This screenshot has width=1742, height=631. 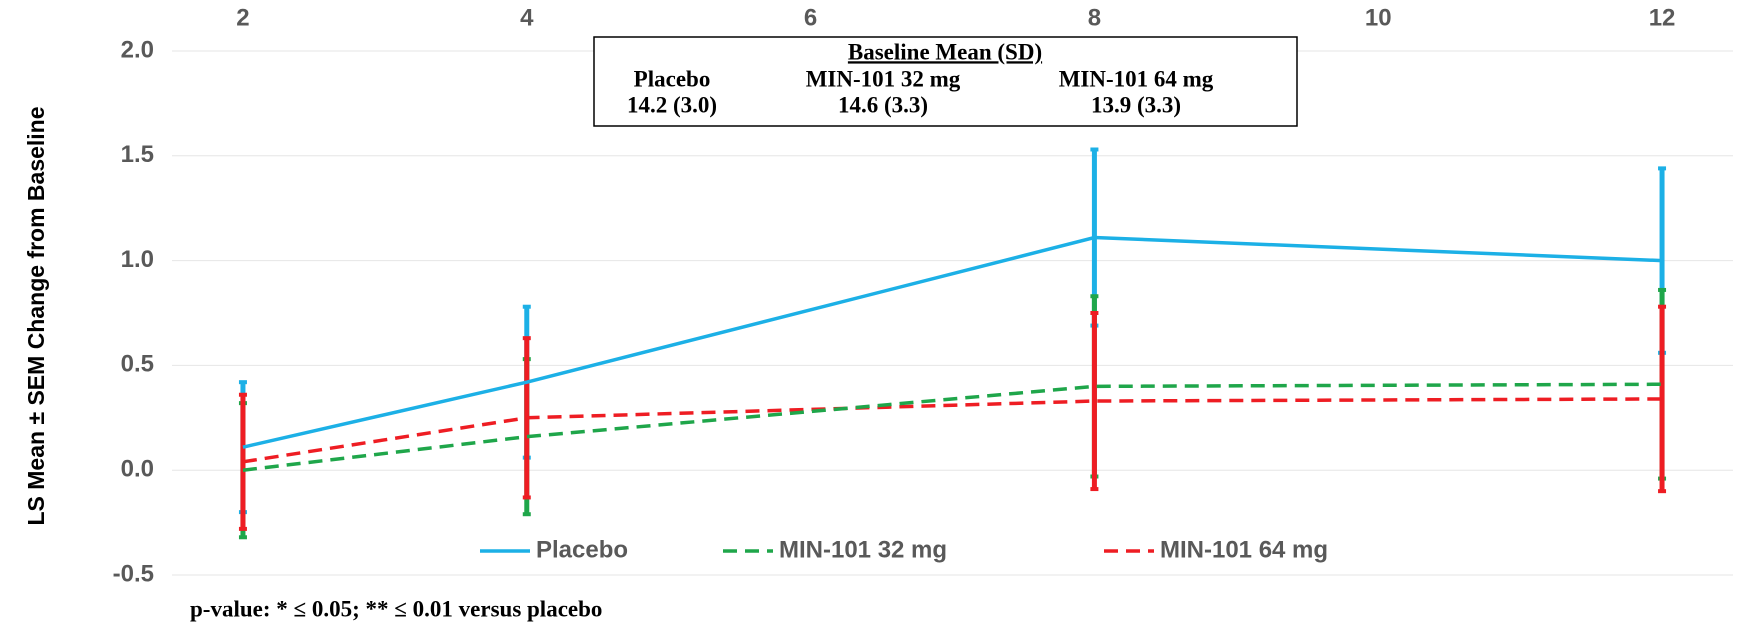 What do you see at coordinates (672, 104) in the screenshot?
I see `baseline-value: 14.2 (3.0)` at bounding box center [672, 104].